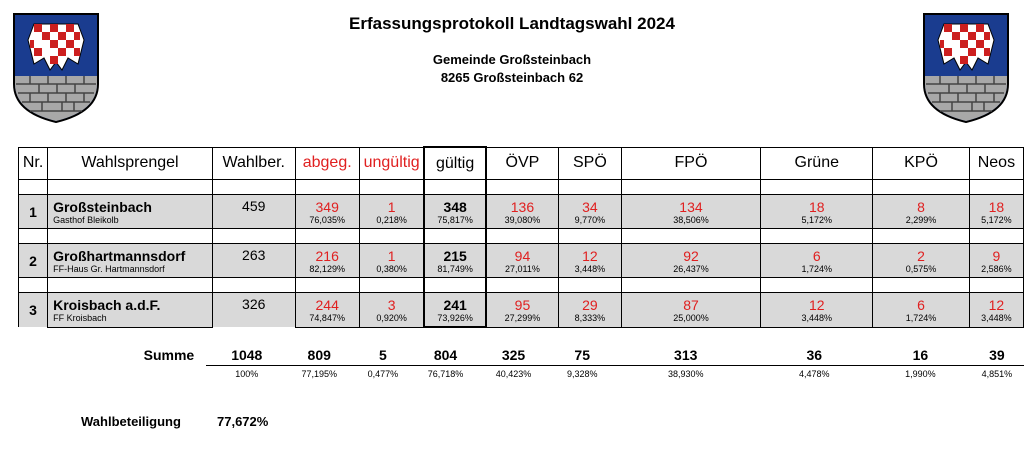  What do you see at coordinates (445, 373) in the screenshot?
I see `summary-percent: 76,718%` at bounding box center [445, 373].